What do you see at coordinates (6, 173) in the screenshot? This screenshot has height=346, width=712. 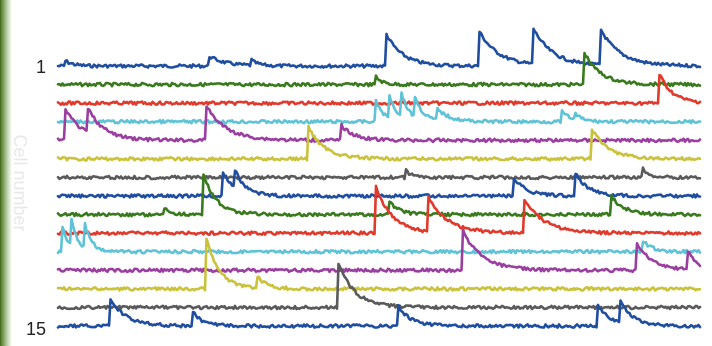 I see `left-image-strip` at bounding box center [6, 173].